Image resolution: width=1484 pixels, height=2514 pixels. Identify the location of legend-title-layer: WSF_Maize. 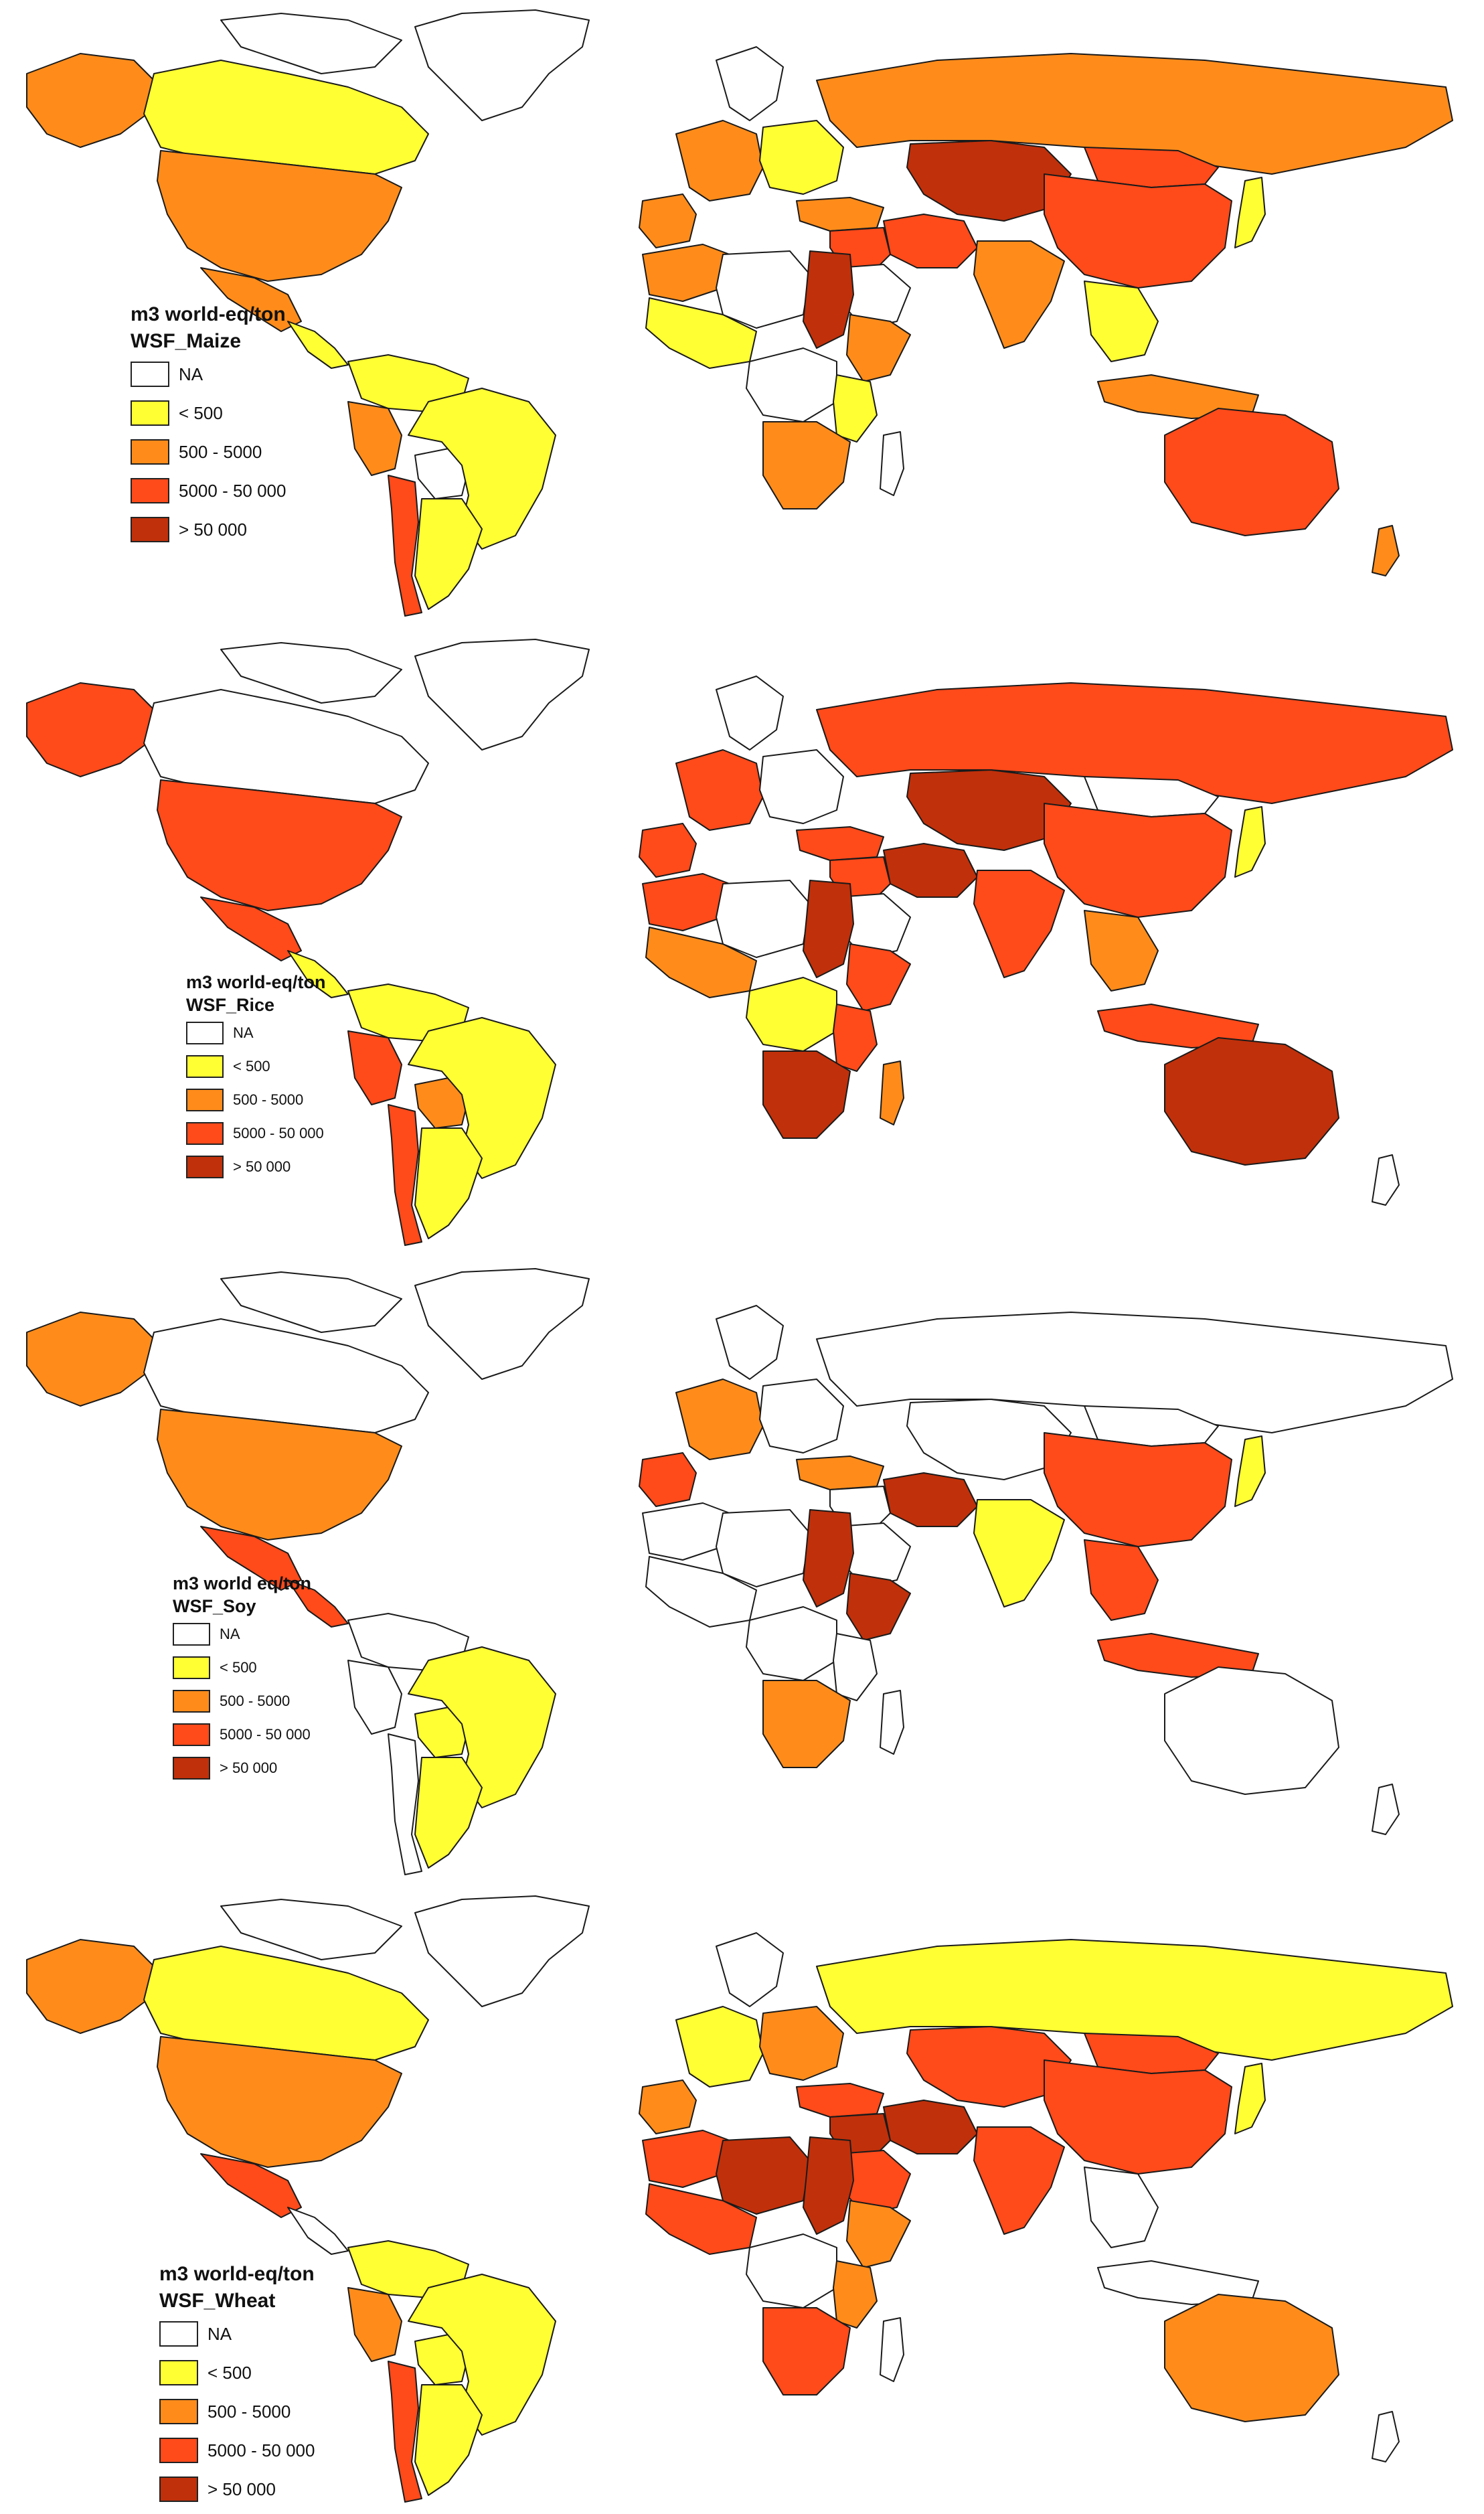
(186, 341).